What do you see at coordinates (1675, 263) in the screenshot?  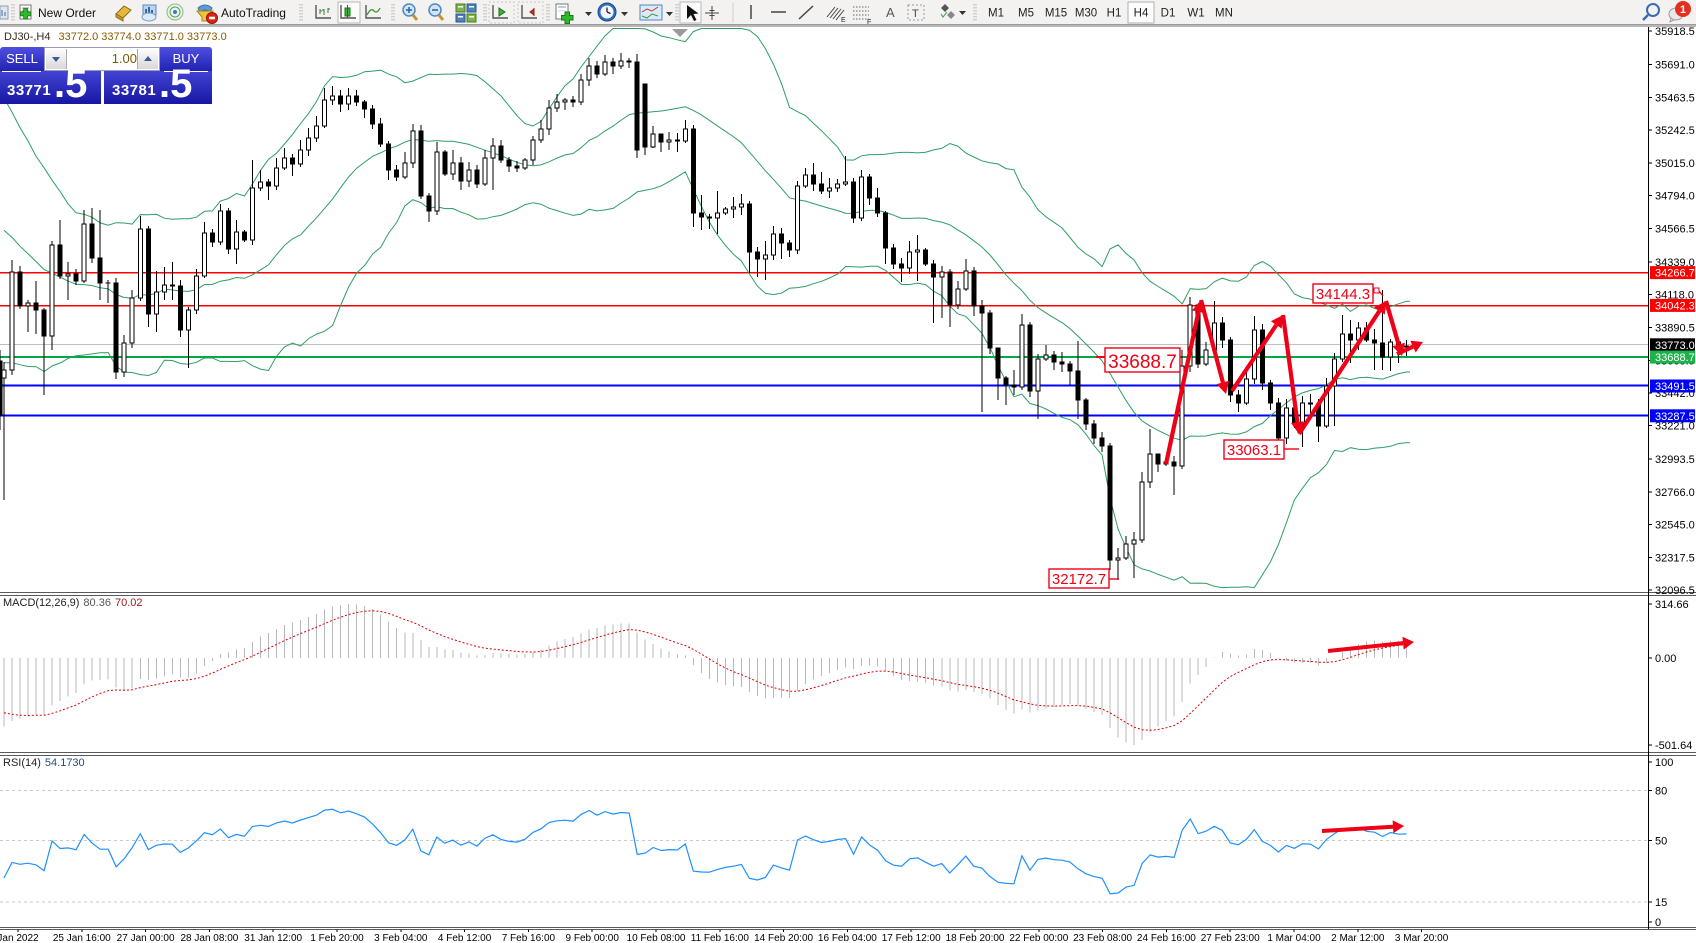 I see `svg-text: 34339.0` at bounding box center [1675, 263].